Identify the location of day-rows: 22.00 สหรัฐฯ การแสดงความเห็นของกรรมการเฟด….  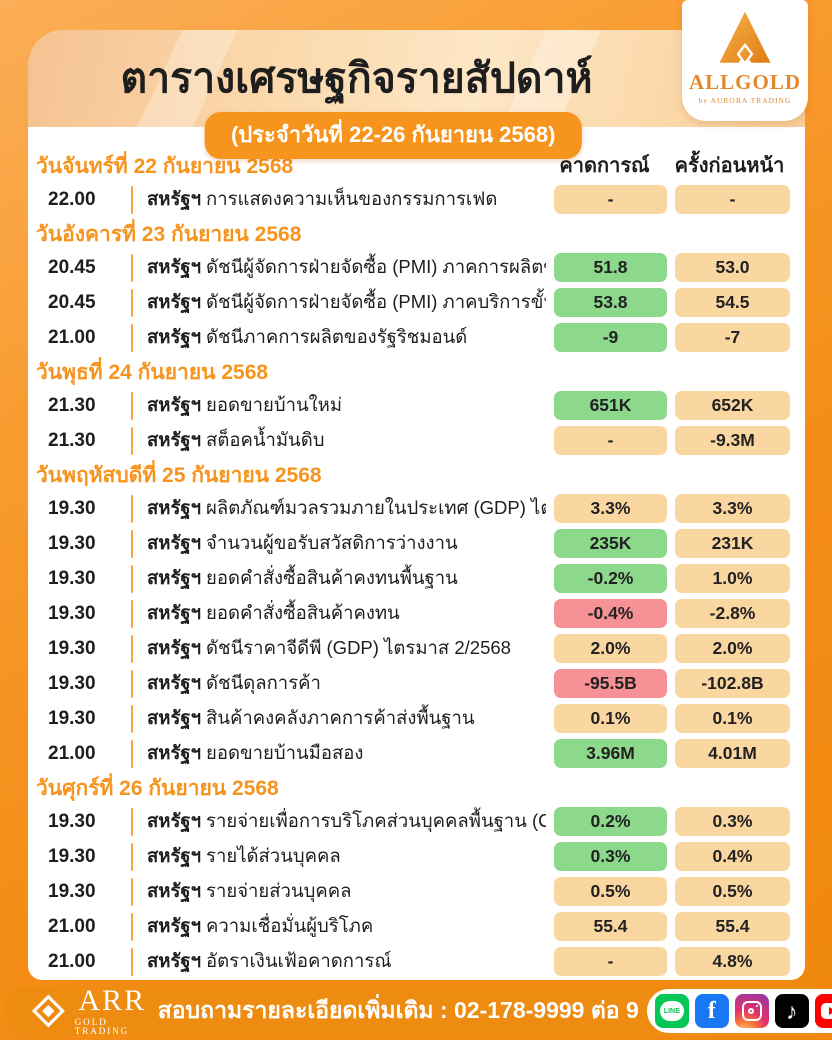
(413, 199).